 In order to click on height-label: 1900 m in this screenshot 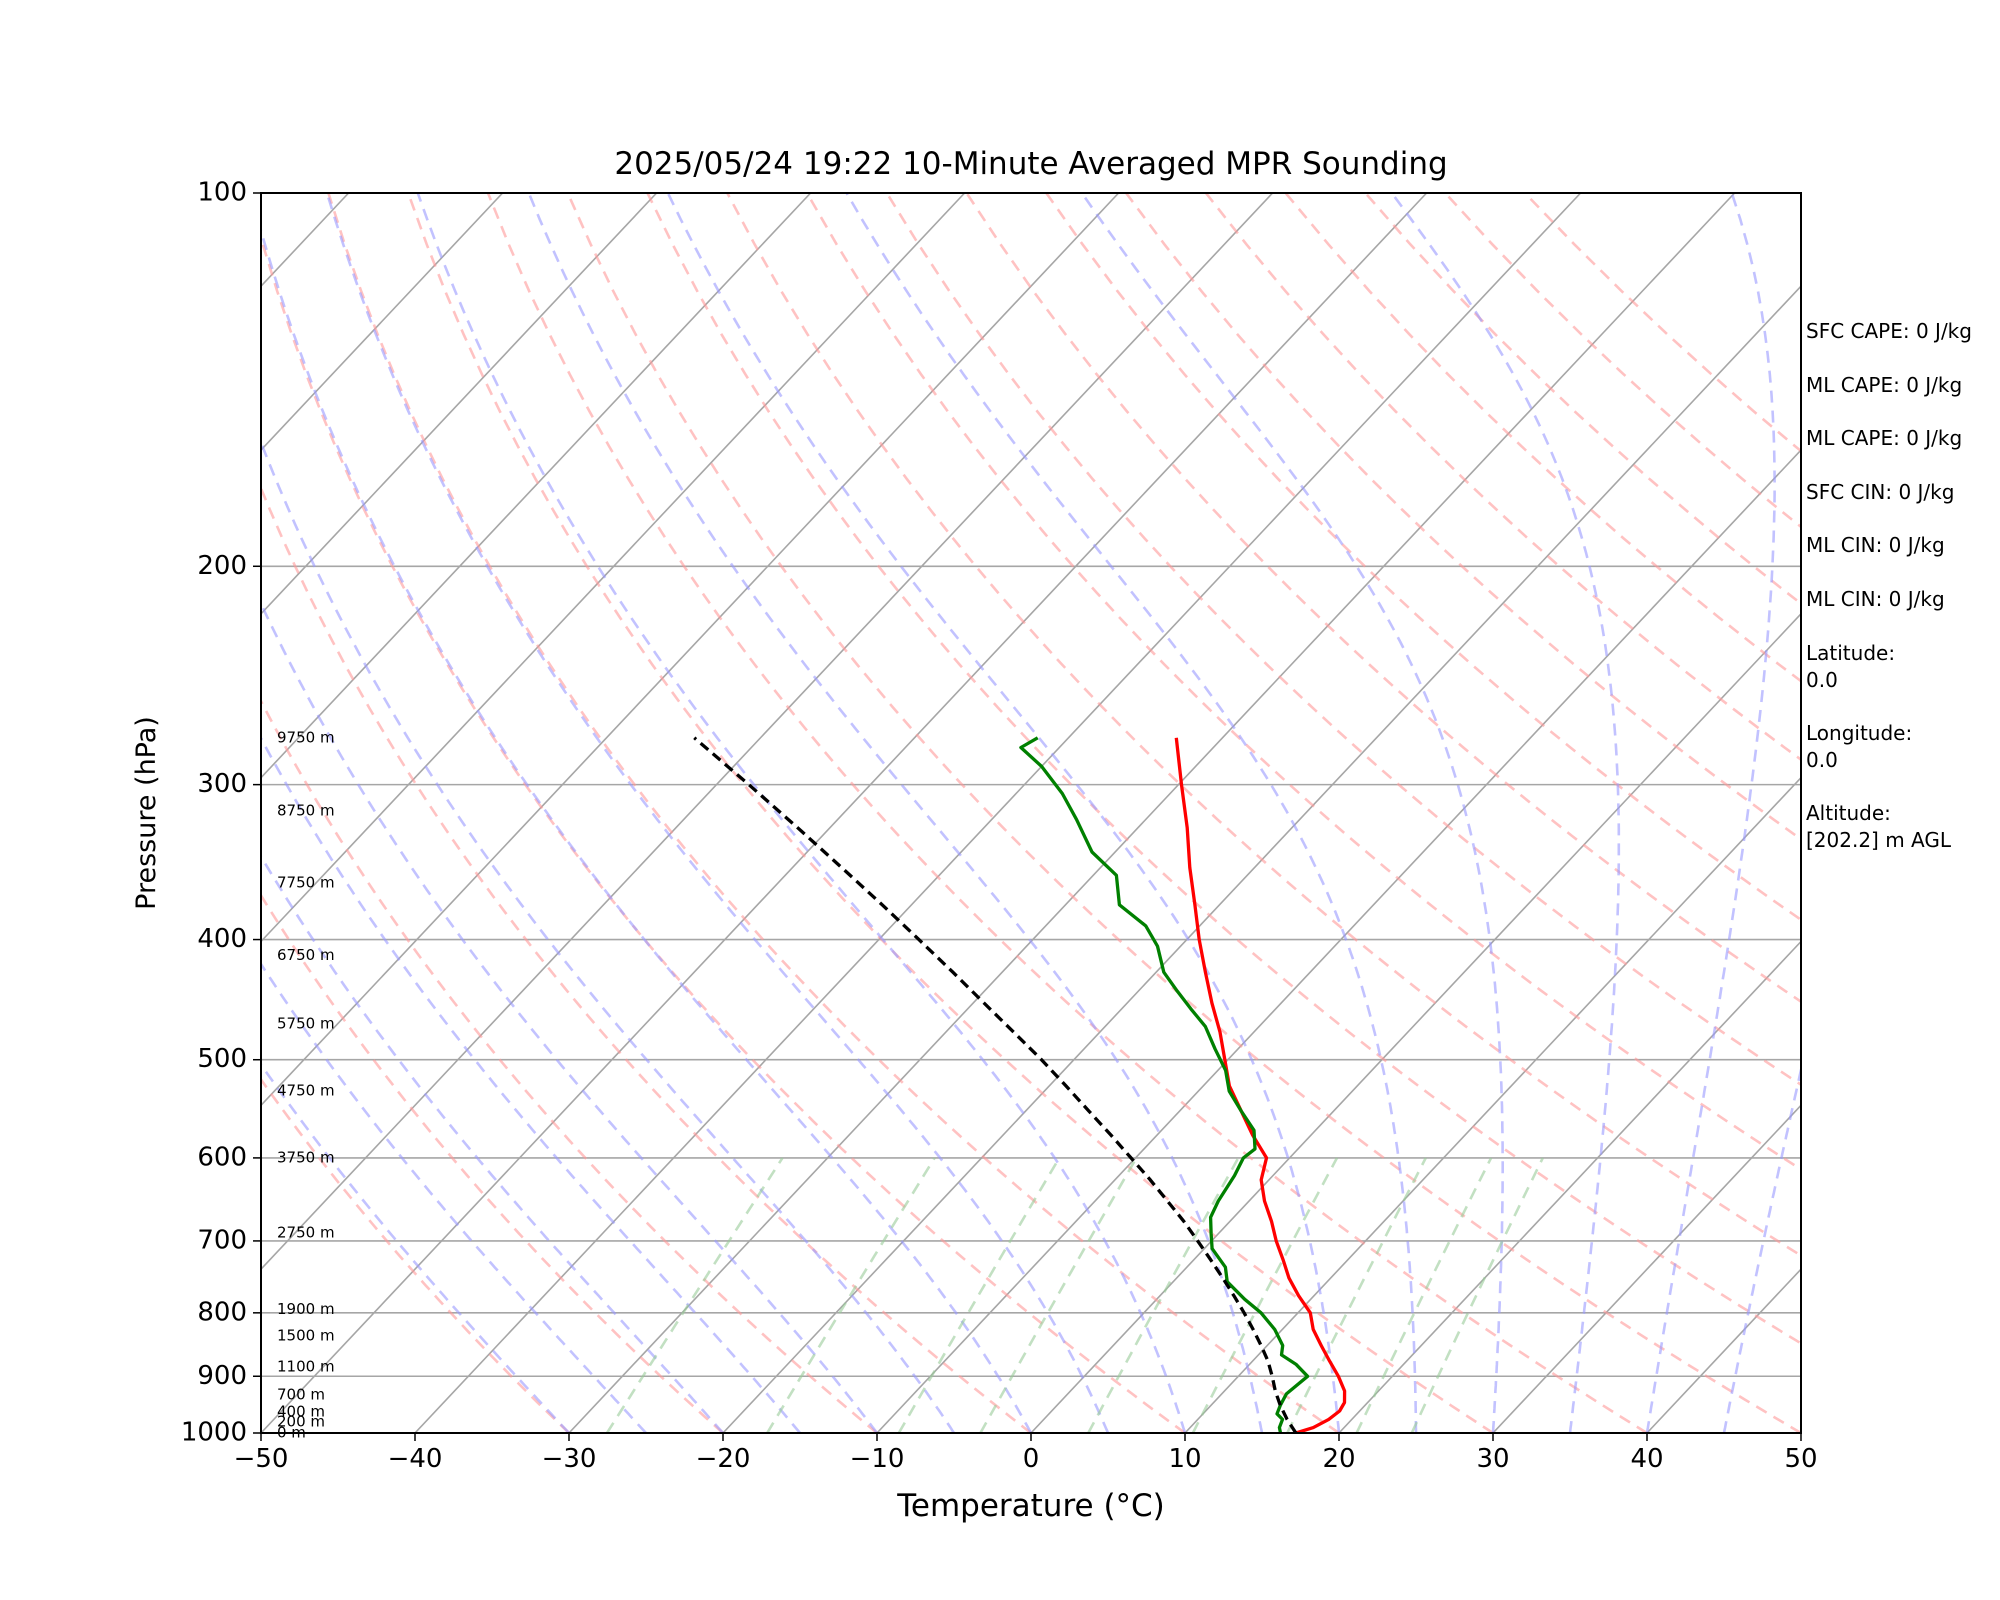, I will do `click(306, 1309)`.